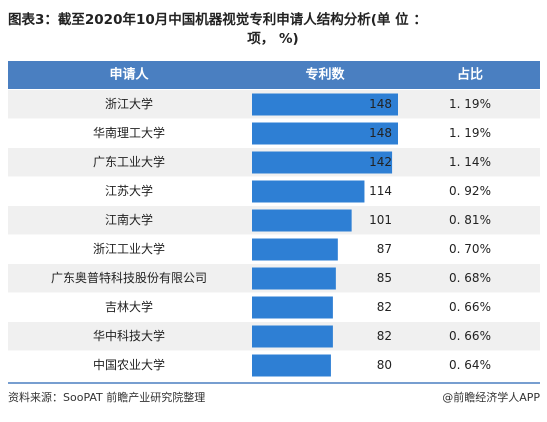 This screenshot has height=422, width=547. What do you see at coordinates (129, 306) in the screenshot?
I see `applicant: 吉林大学` at bounding box center [129, 306].